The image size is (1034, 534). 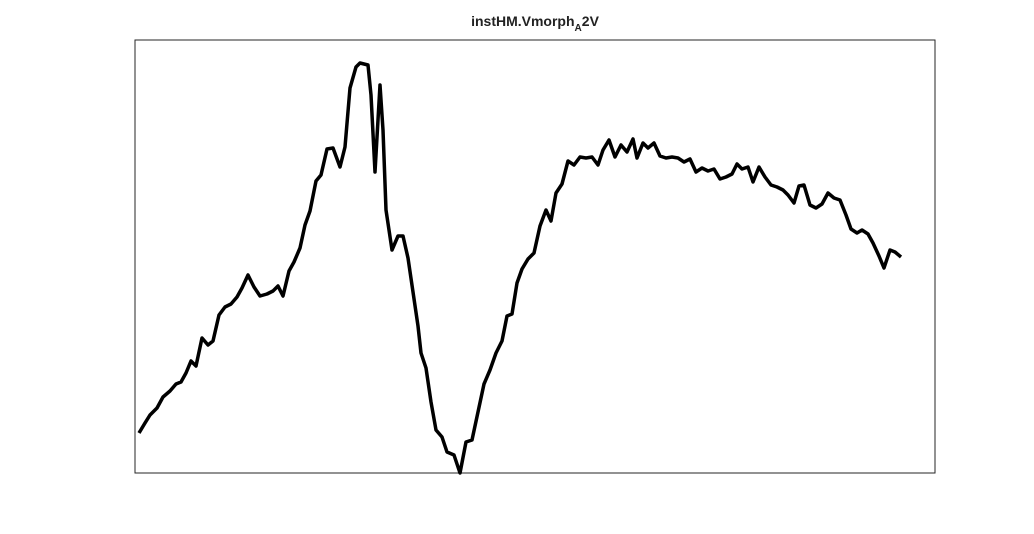 I want to click on title-rest: 2V, so click(x=591, y=21).